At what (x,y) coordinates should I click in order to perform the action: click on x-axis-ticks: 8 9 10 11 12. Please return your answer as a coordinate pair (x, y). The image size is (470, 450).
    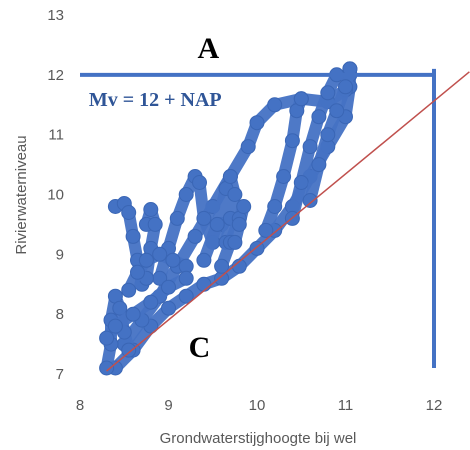
    Looking at the image, I should click on (259, 405).